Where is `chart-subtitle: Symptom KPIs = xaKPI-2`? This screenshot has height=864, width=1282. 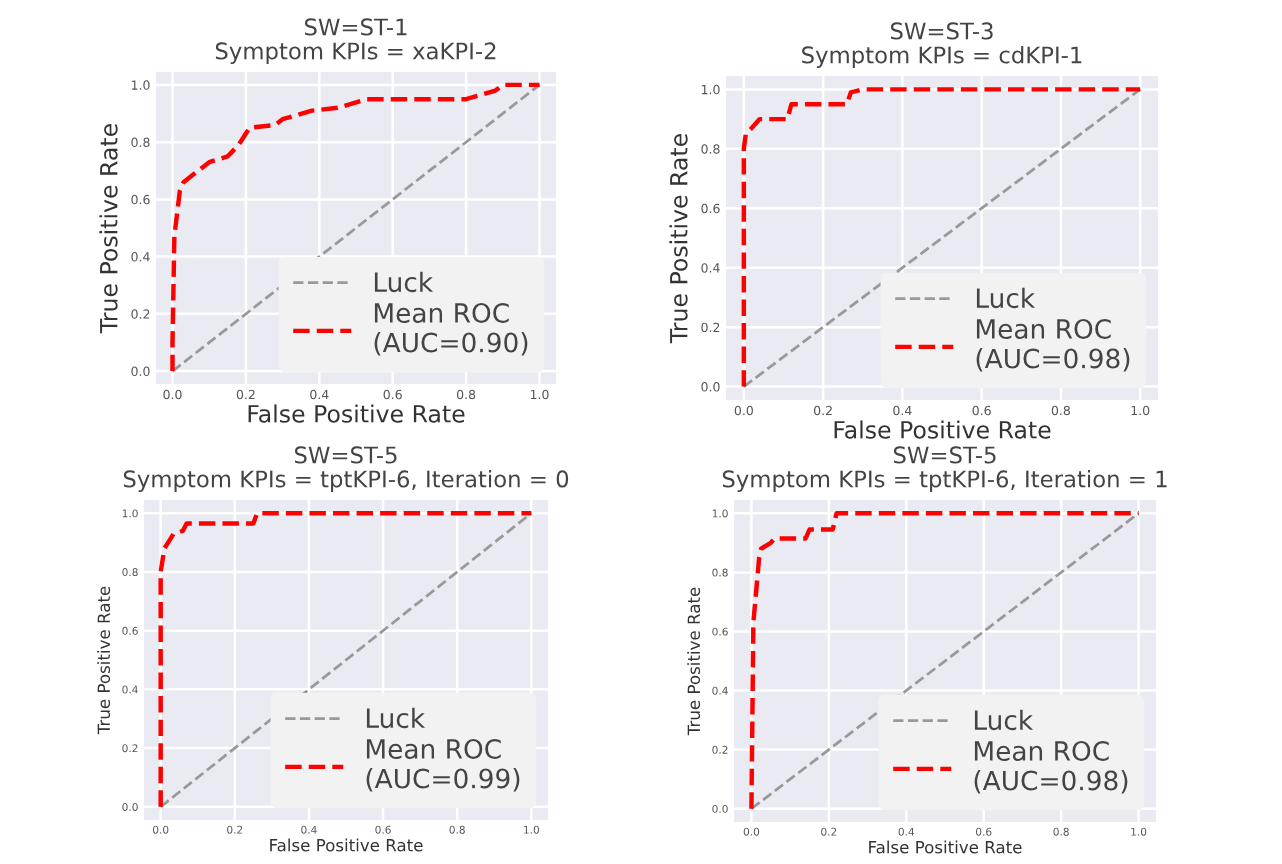 chart-subtitle: Symptom KPIs = xaKPI-2 is located at coordinates (355, 53).